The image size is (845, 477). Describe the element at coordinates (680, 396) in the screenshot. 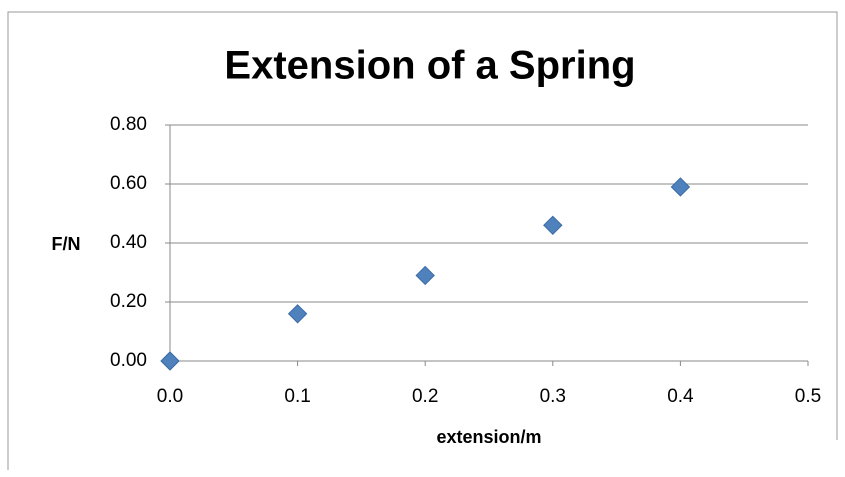

I see `x-tick-label: 0.4` at that location.